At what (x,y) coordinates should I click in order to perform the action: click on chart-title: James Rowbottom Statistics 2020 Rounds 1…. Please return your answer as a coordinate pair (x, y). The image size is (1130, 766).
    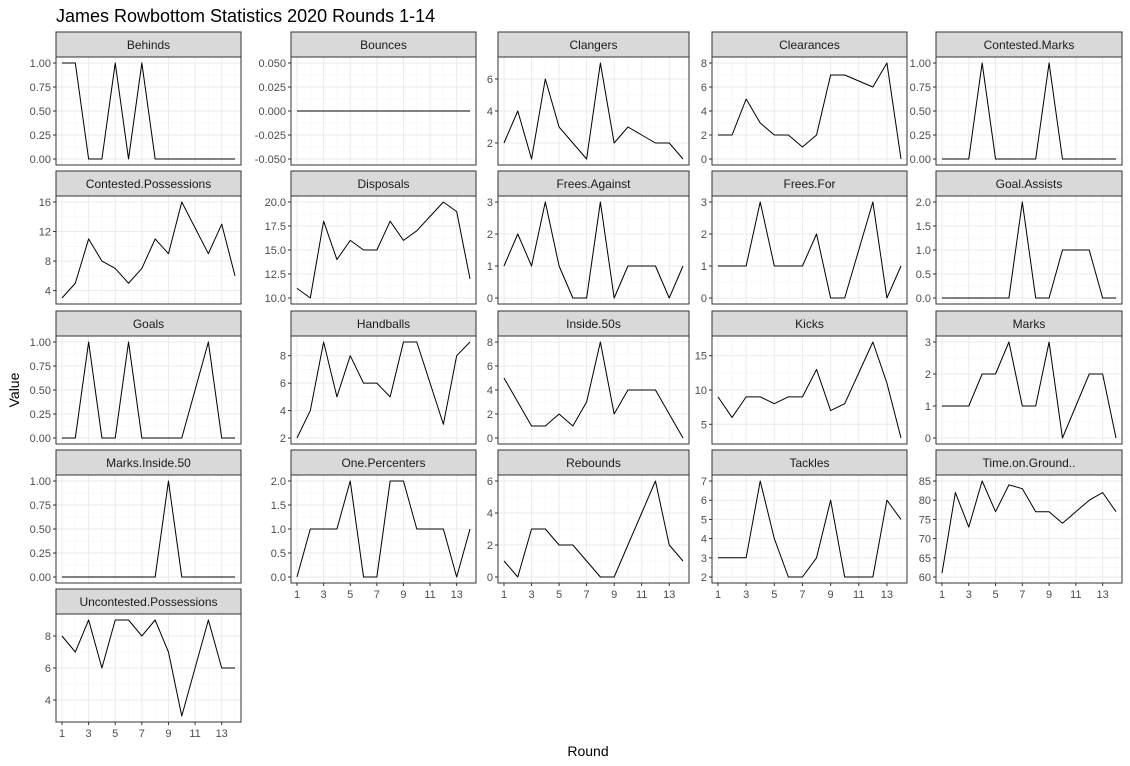
    Looking at the image, I should click on (245, 16).